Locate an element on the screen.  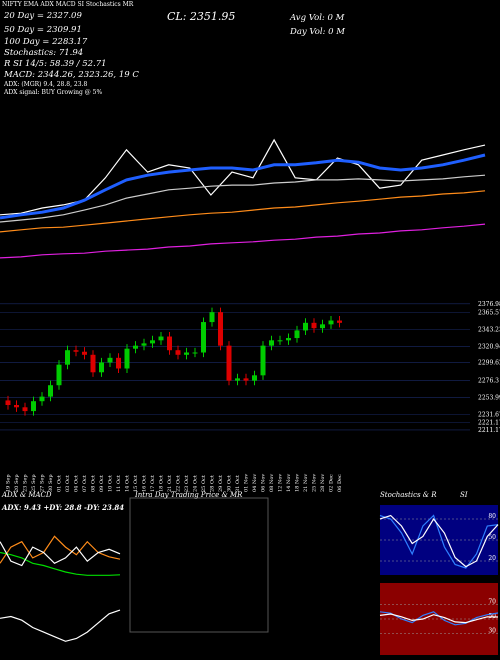
x-tick-label: 21 Oct is located at coordinates (170, 483).